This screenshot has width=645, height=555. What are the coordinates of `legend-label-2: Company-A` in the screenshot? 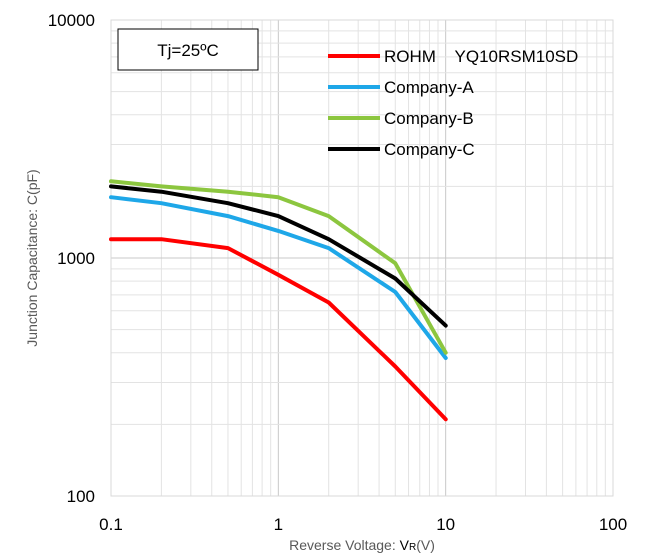 It's located at (429, 87).